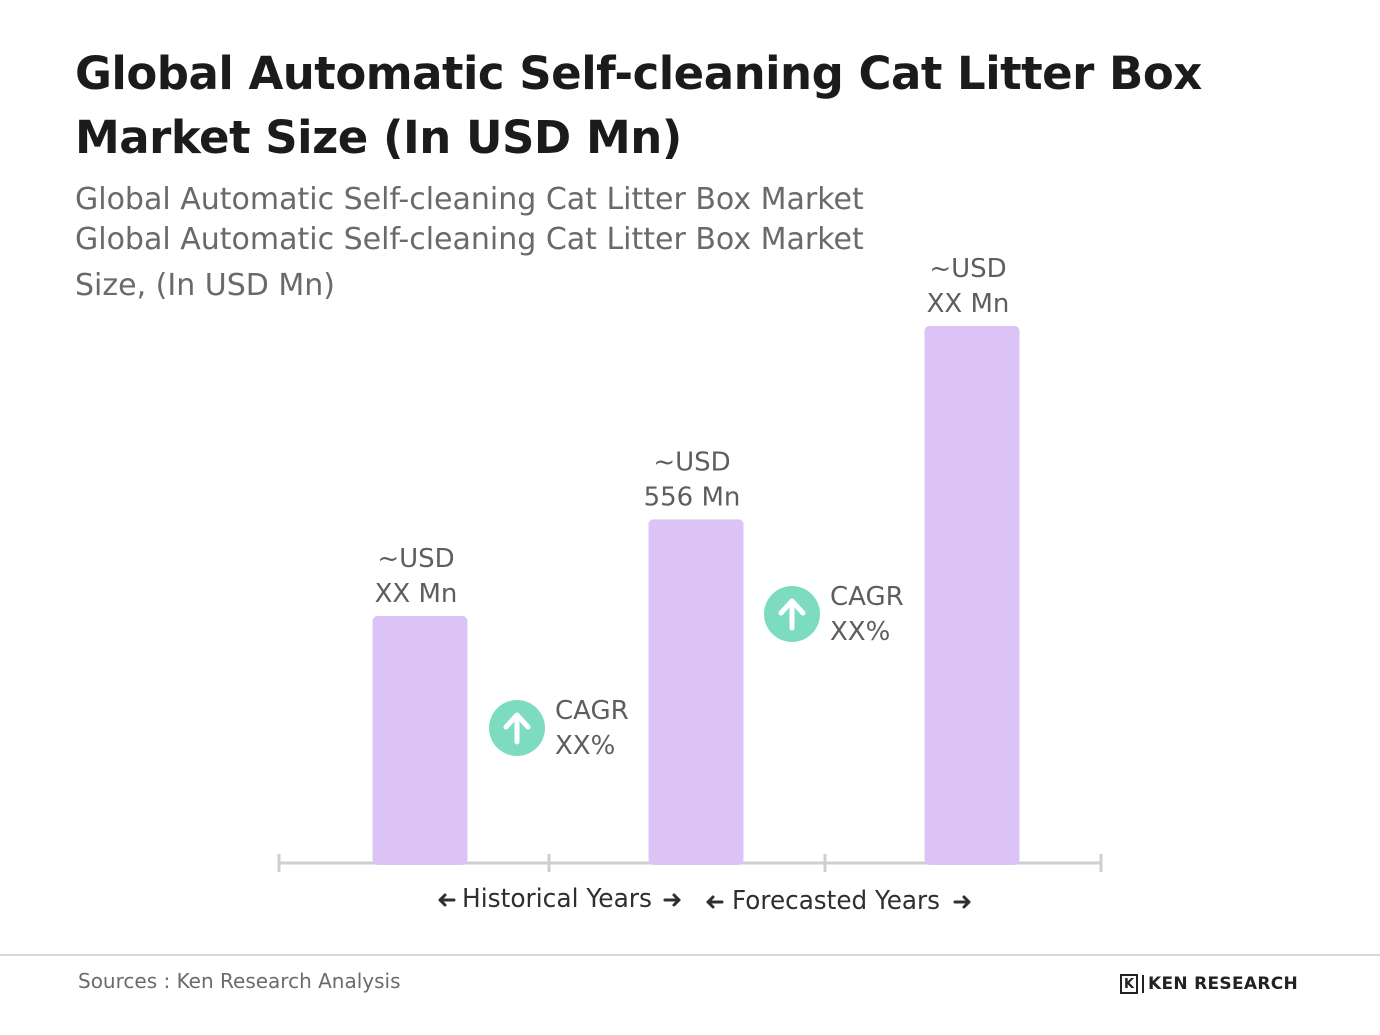 This screenshot has height=1035, width=1380. Describe the element at coordinates (672, 900) in the screenshot. I see `period-0-right-arrow-icon` at that location.